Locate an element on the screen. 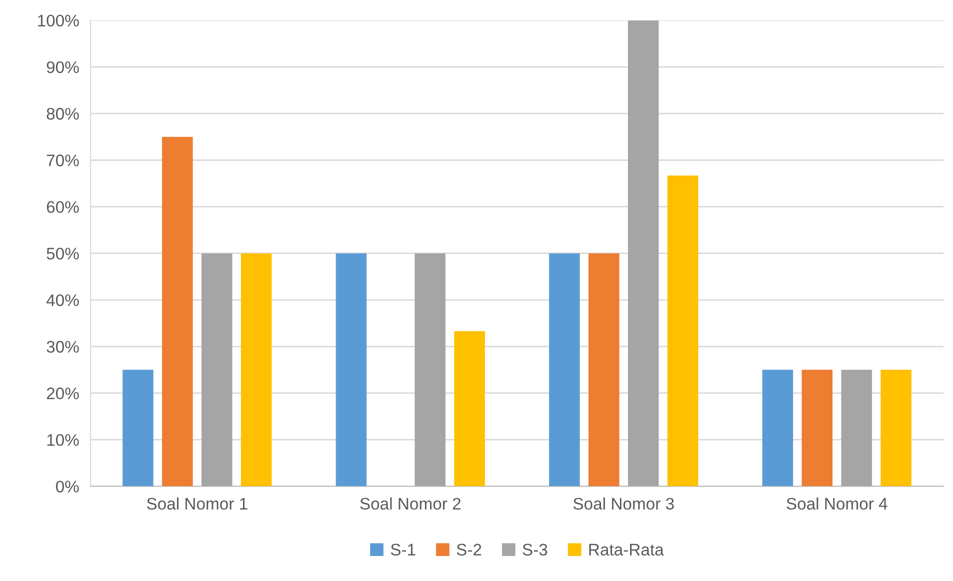  x-tick-label: Soal Nomor 4 is located at coordinates (837, 503).